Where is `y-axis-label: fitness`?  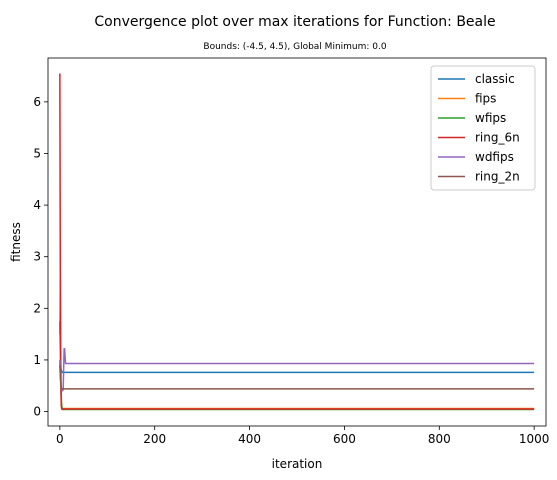 y-axis-label: fitness is located at coordinates (16, 242).